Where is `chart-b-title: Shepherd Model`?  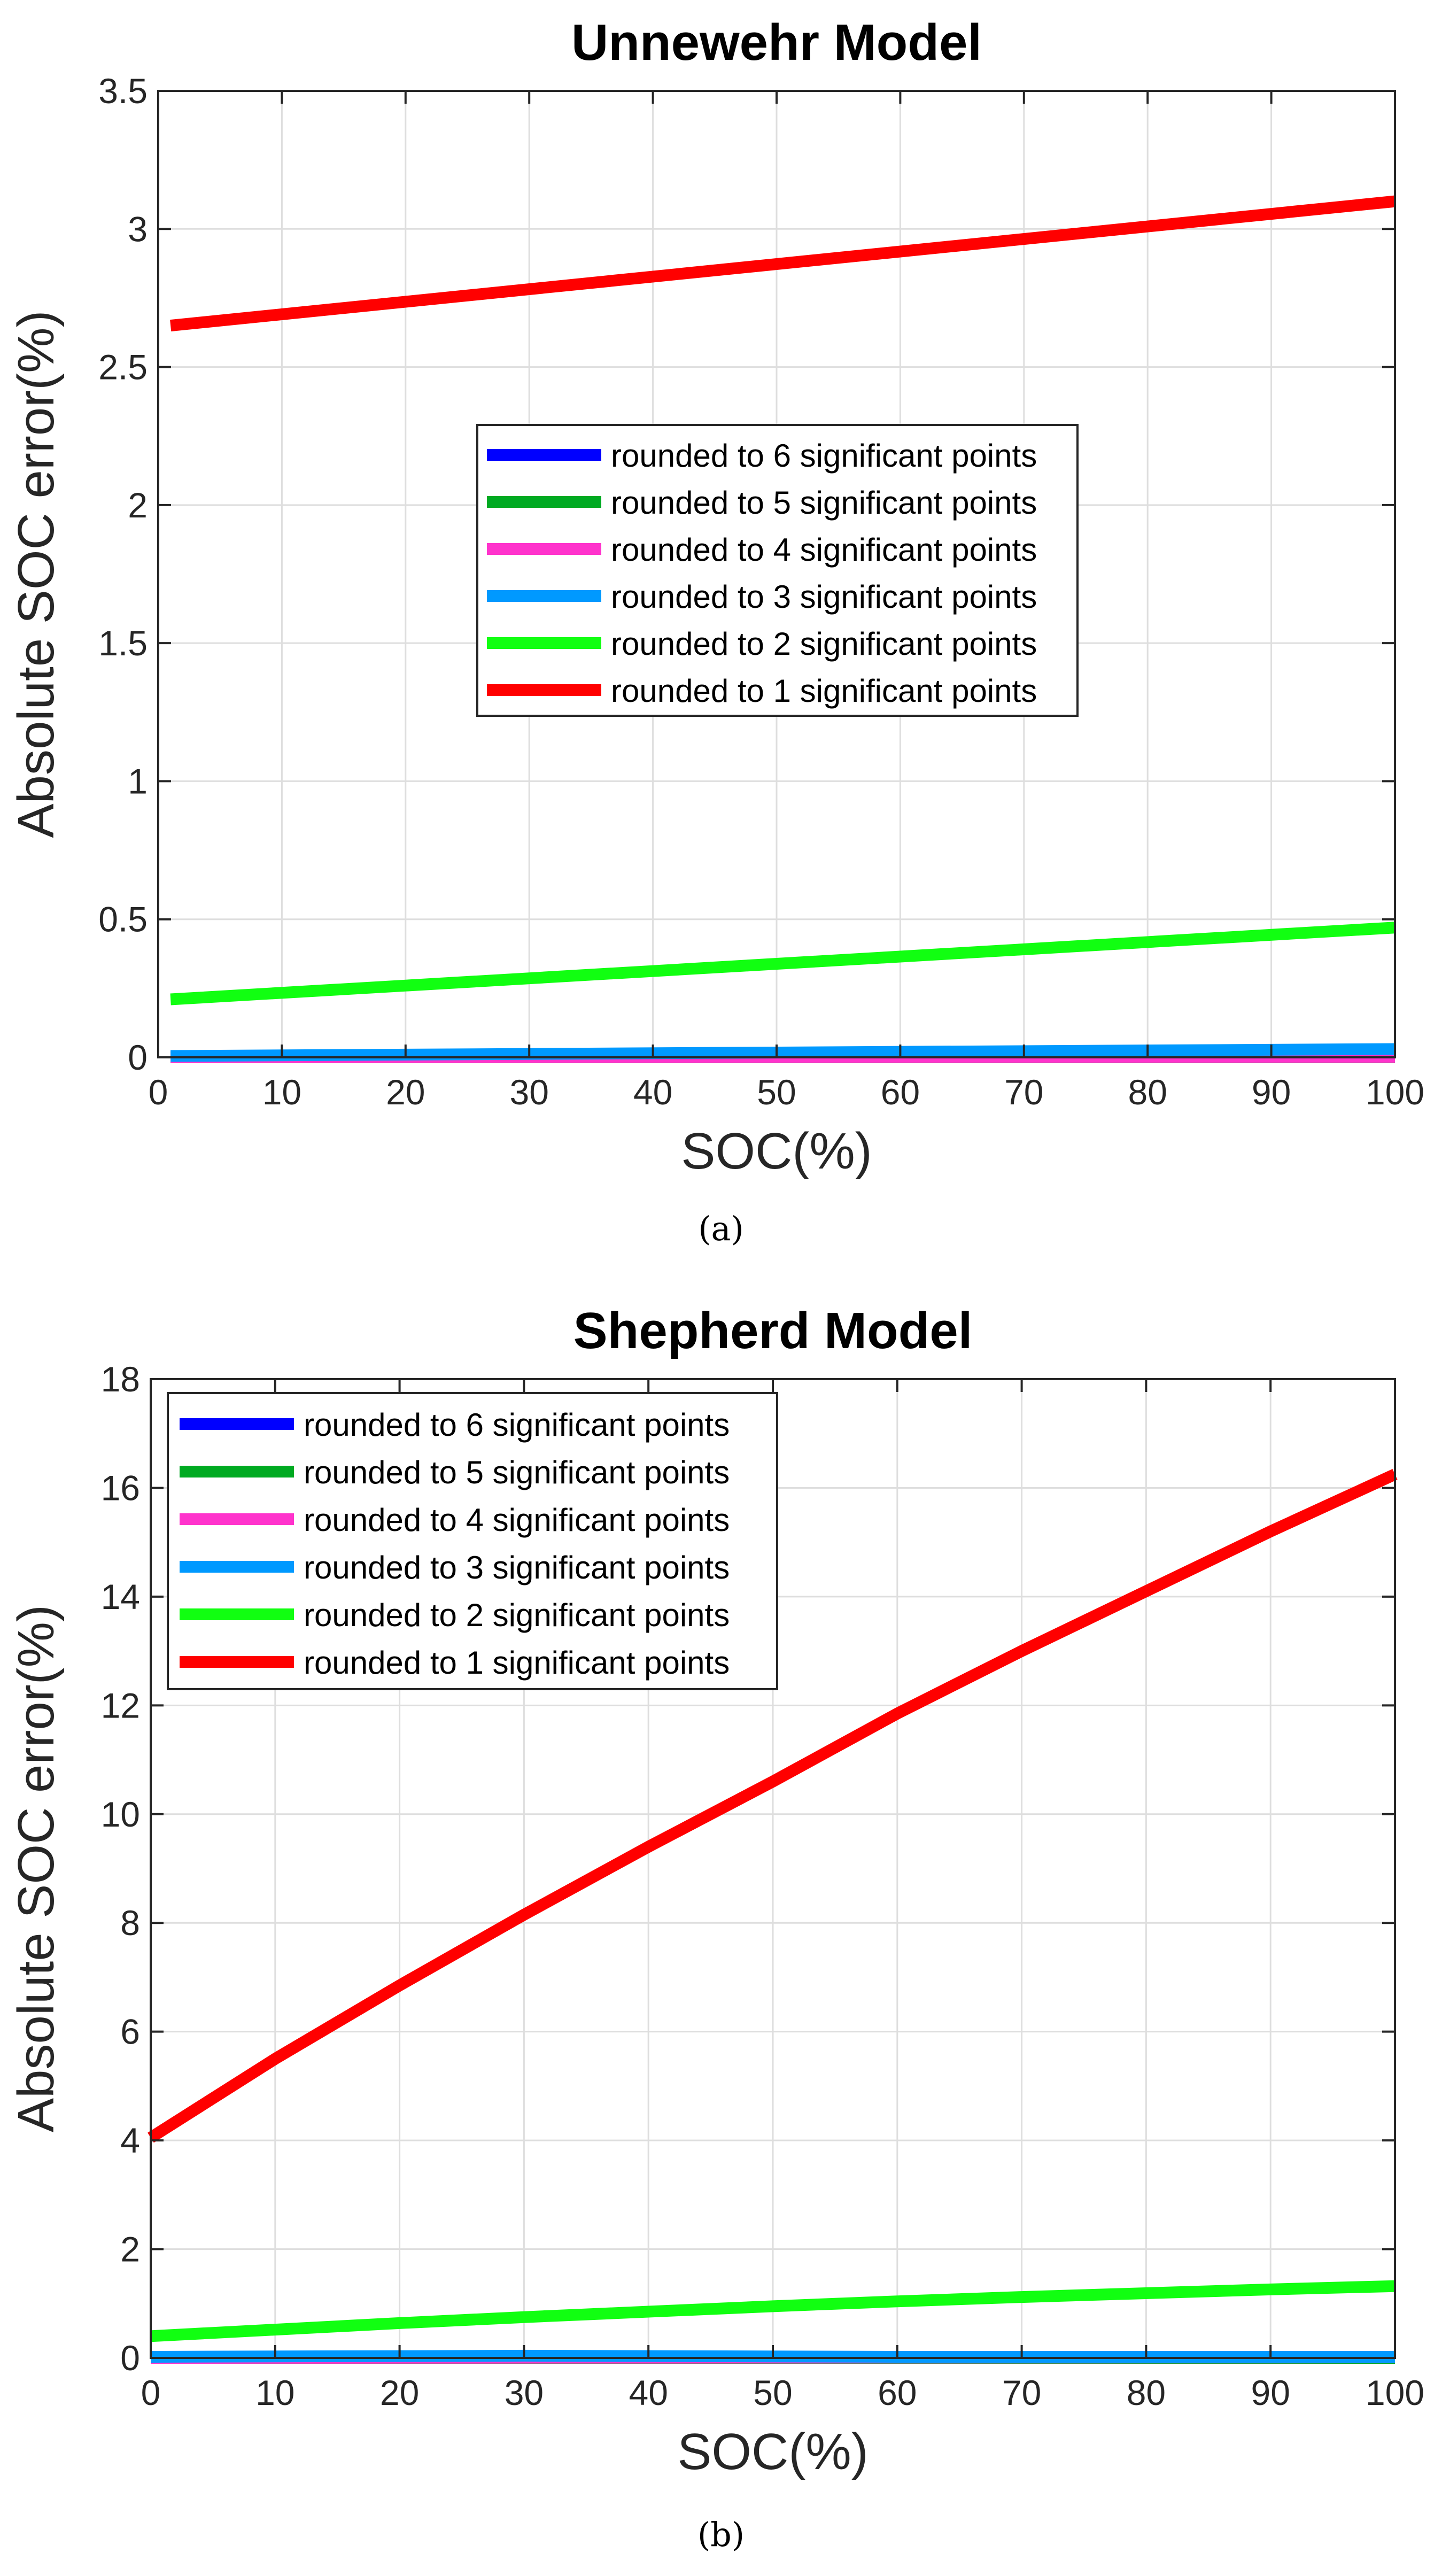
chart-b-title: Shepherd Model is located at coordinates (773, 1330).